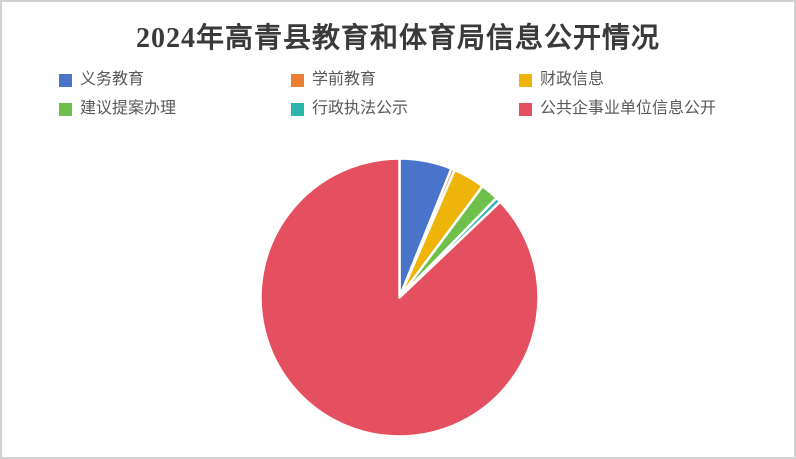  Describe the element at coordinates (628, 108) in the screenshot. I see `legend-item-label: 公共企事业单位信息公开` at that location.